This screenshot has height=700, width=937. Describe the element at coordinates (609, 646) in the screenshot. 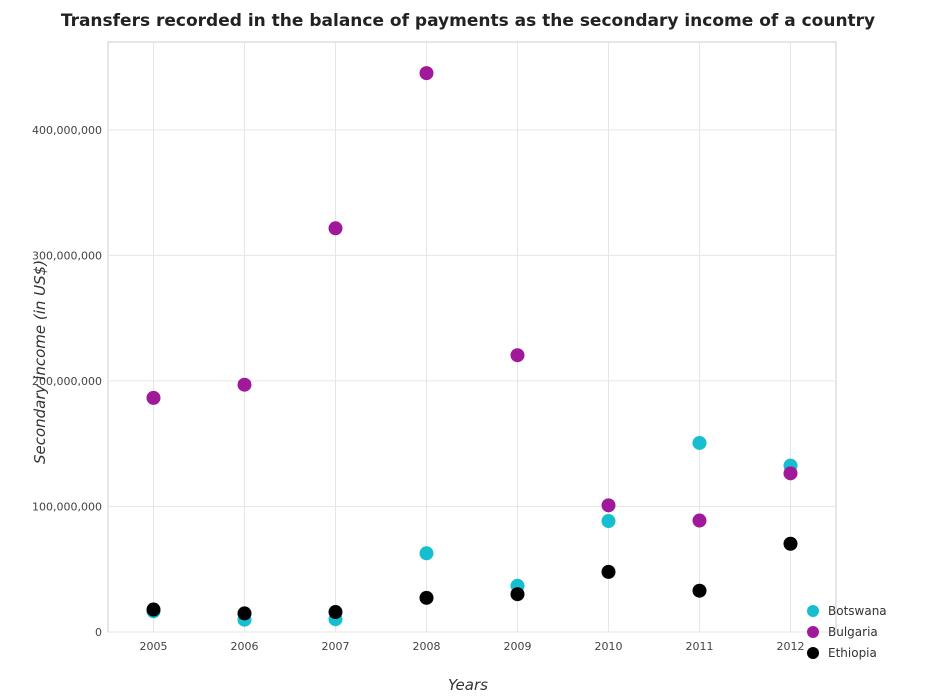

I see `x-tick-label: 2010` at that location.